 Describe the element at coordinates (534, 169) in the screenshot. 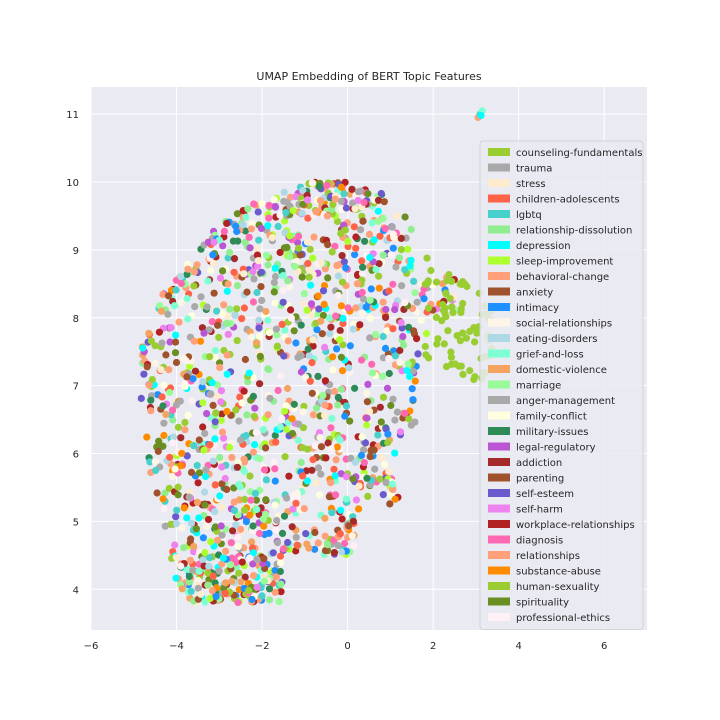

I see `legend-label: trauma` at that location.